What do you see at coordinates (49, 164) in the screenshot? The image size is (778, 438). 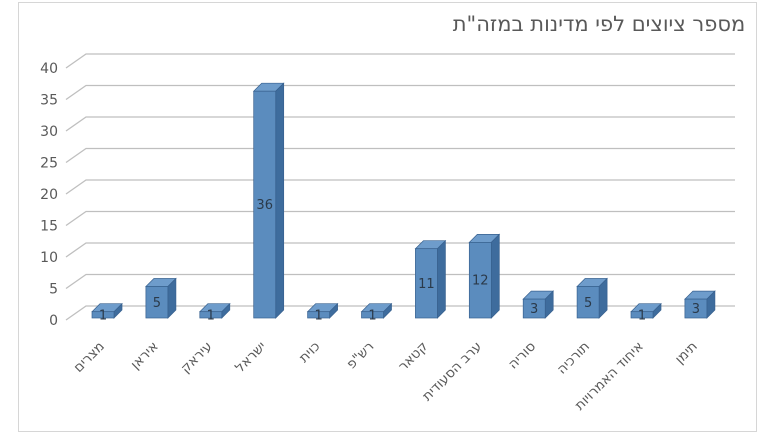 I see `y-axis-tick-label: 25` at bounding box center [49, 164].